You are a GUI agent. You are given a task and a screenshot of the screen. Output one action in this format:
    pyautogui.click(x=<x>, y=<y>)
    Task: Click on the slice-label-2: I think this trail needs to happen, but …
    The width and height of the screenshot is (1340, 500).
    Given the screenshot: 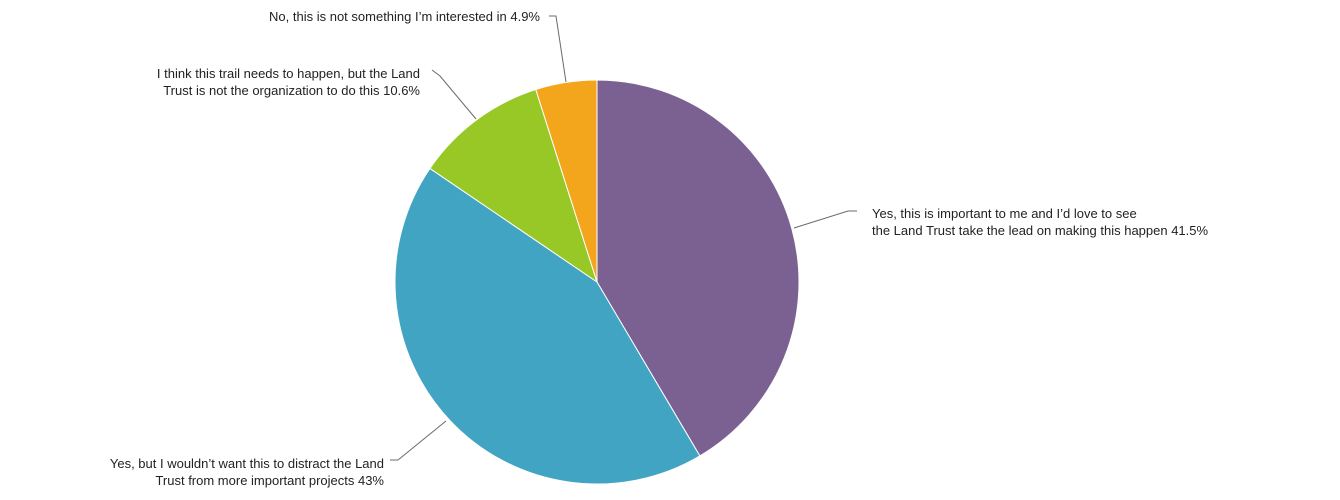 What is the action you would take?
    pyautogui.click(x=289, y=82)
    